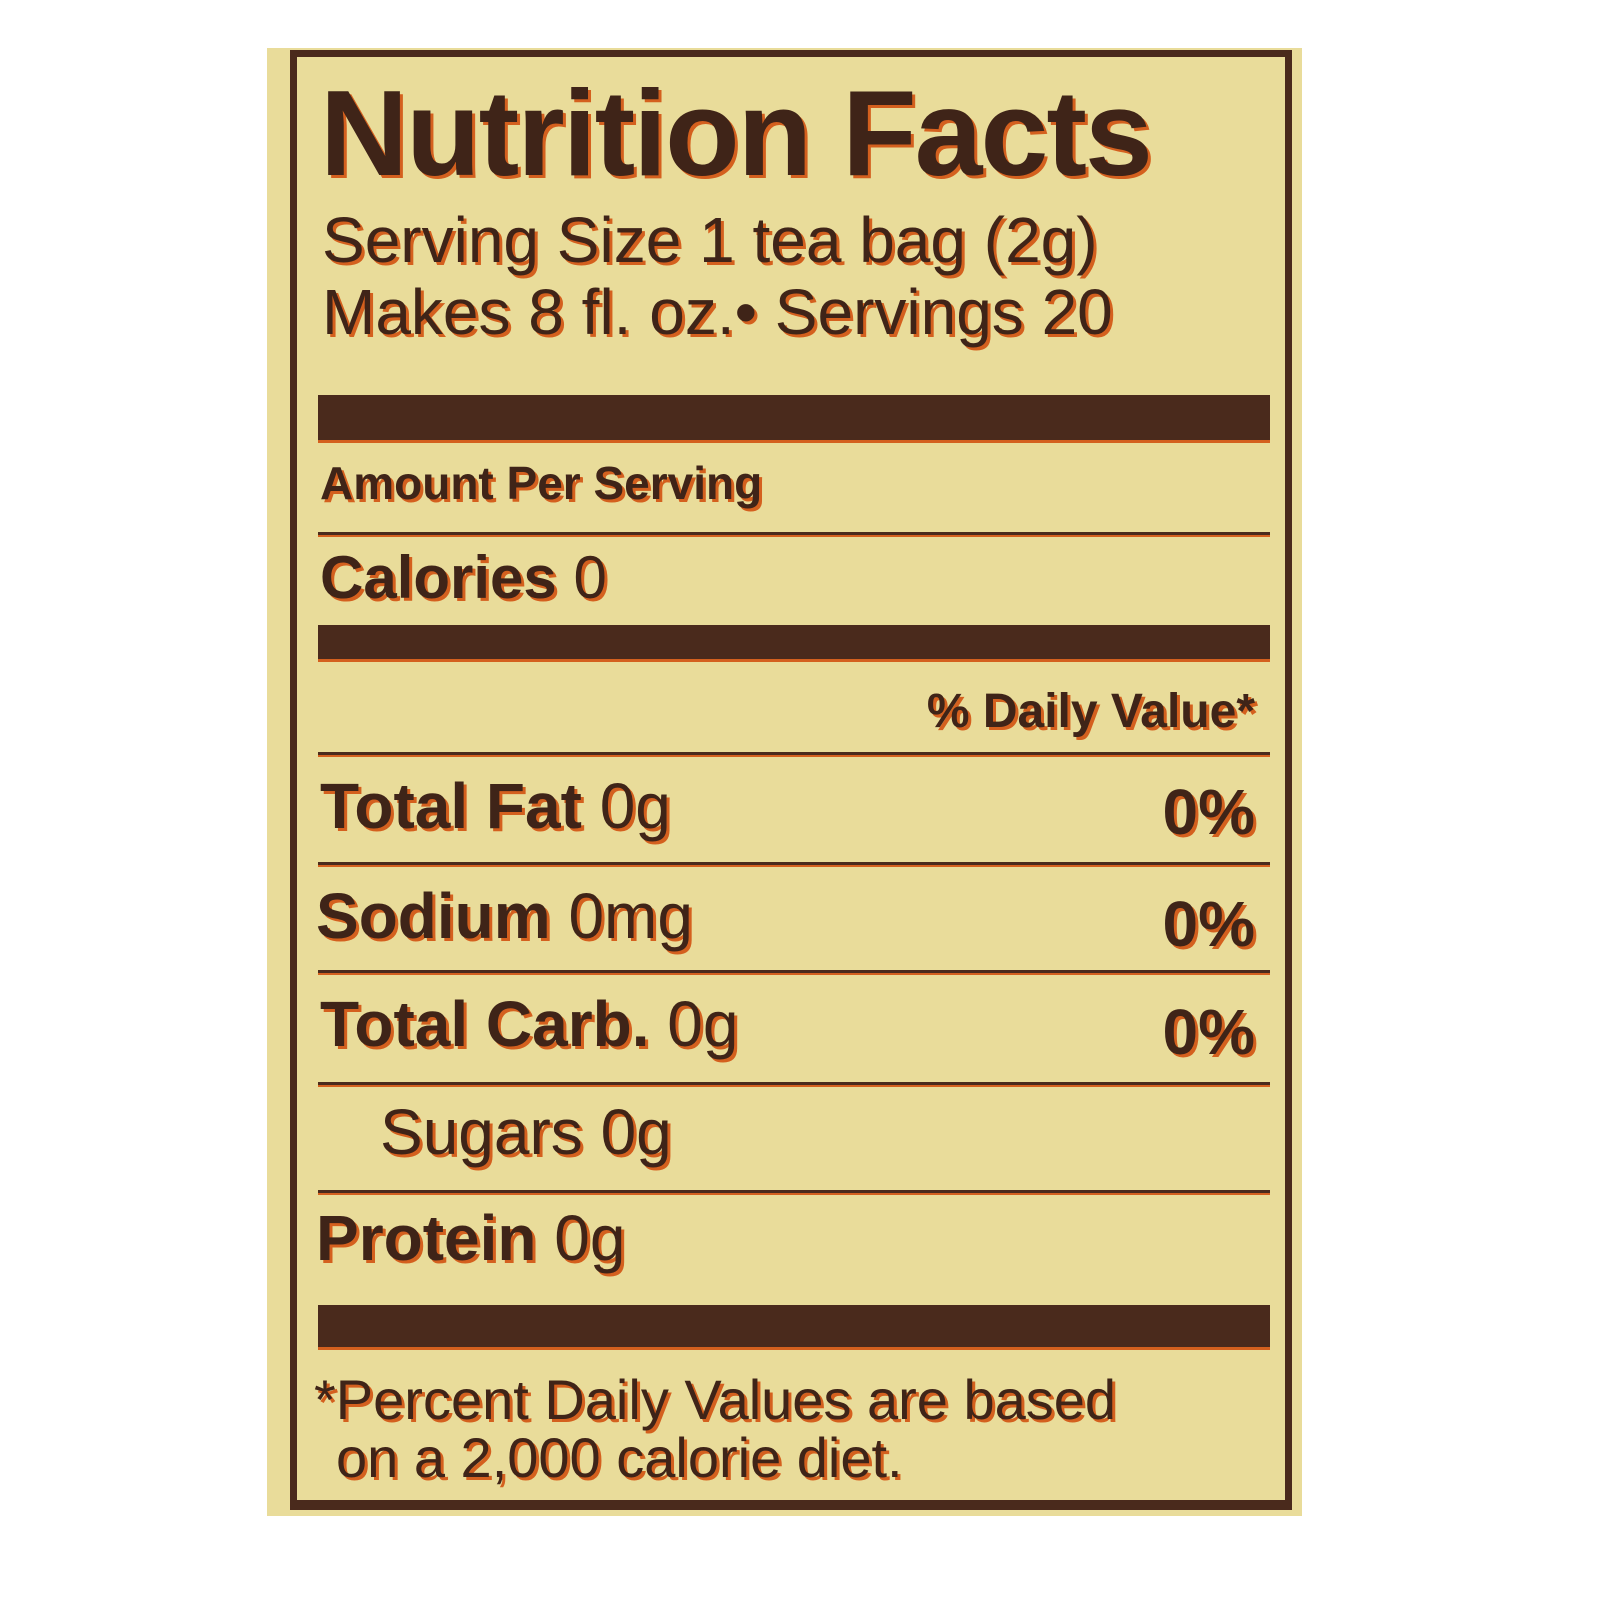 Image resolution: width=1600 pixels, height=1600 pixels. Describe the element at coordinates (481, 1132) in the screenshot. I see `nutrient-label: Sugars` at that location.